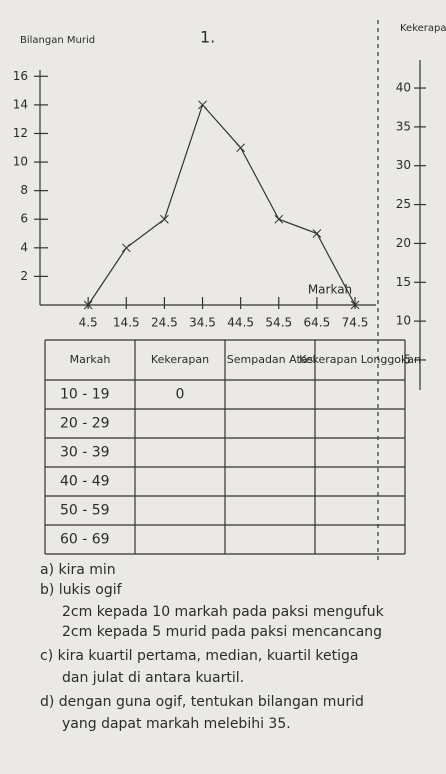 The width and height of the screenshot is (446, 774). I want to click on y-tick-label: 4, so click(24, 247).